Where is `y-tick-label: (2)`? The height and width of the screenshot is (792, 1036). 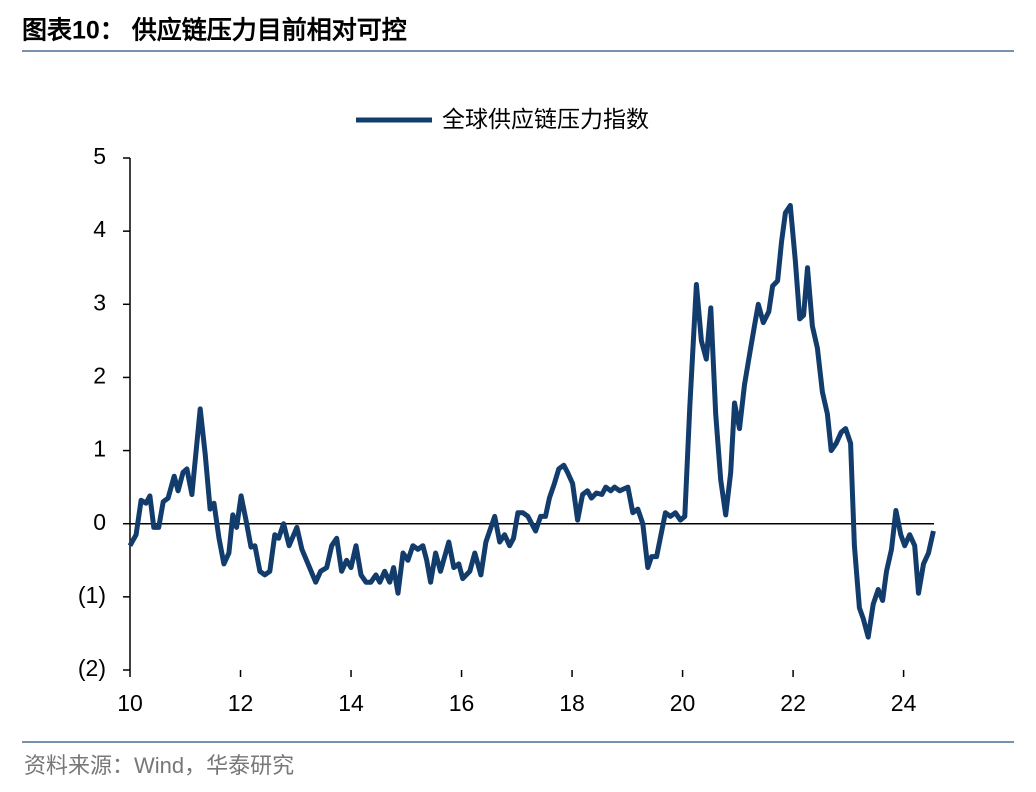 y-tick-label: (2) is located at coordinates (92, 668).